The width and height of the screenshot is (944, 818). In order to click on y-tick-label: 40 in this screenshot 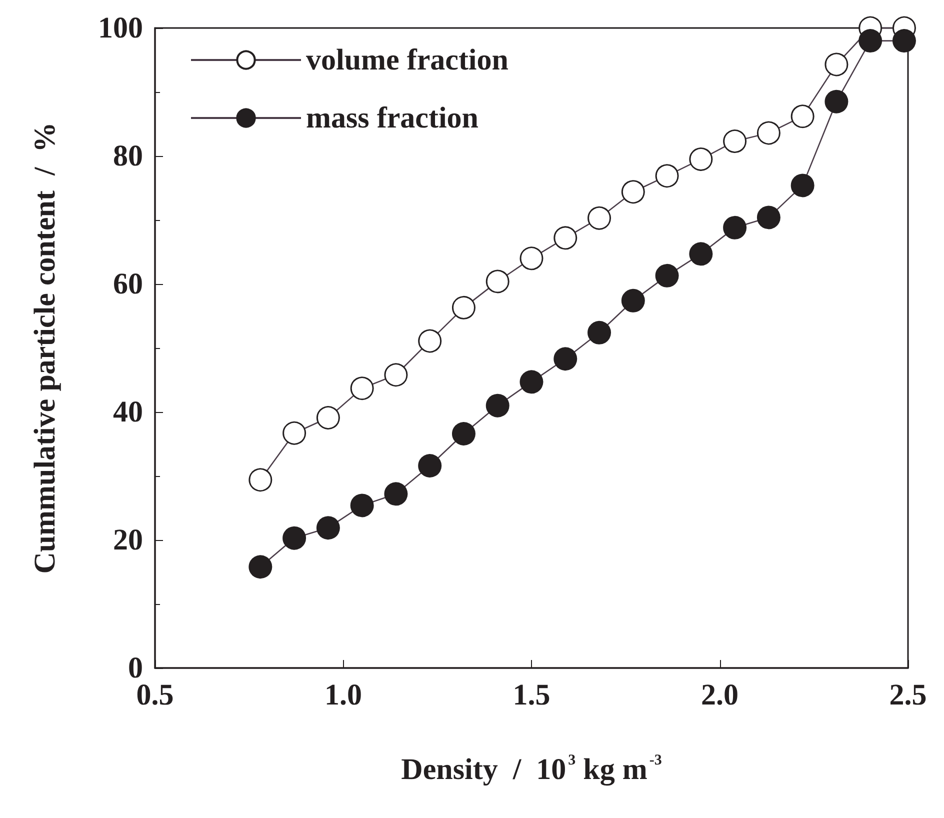, I will do `click(128, 412)`.